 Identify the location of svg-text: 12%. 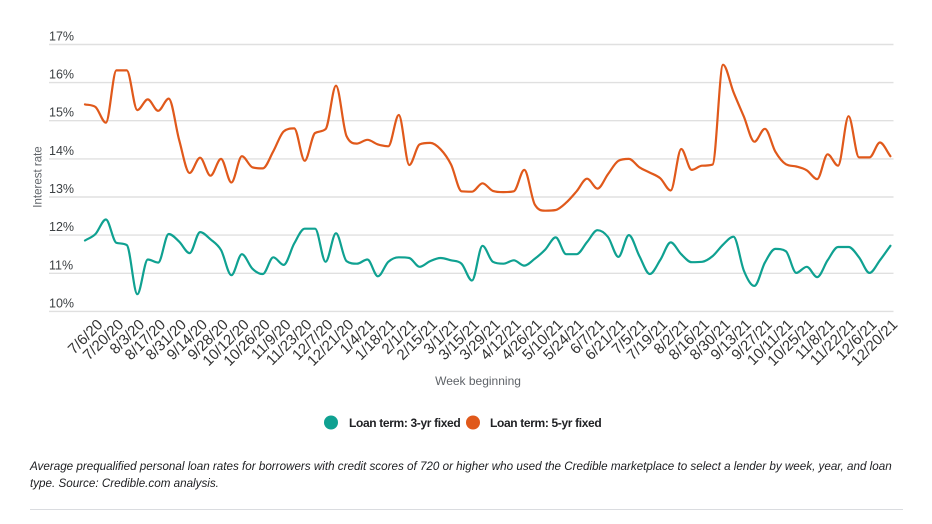
(61, 227).